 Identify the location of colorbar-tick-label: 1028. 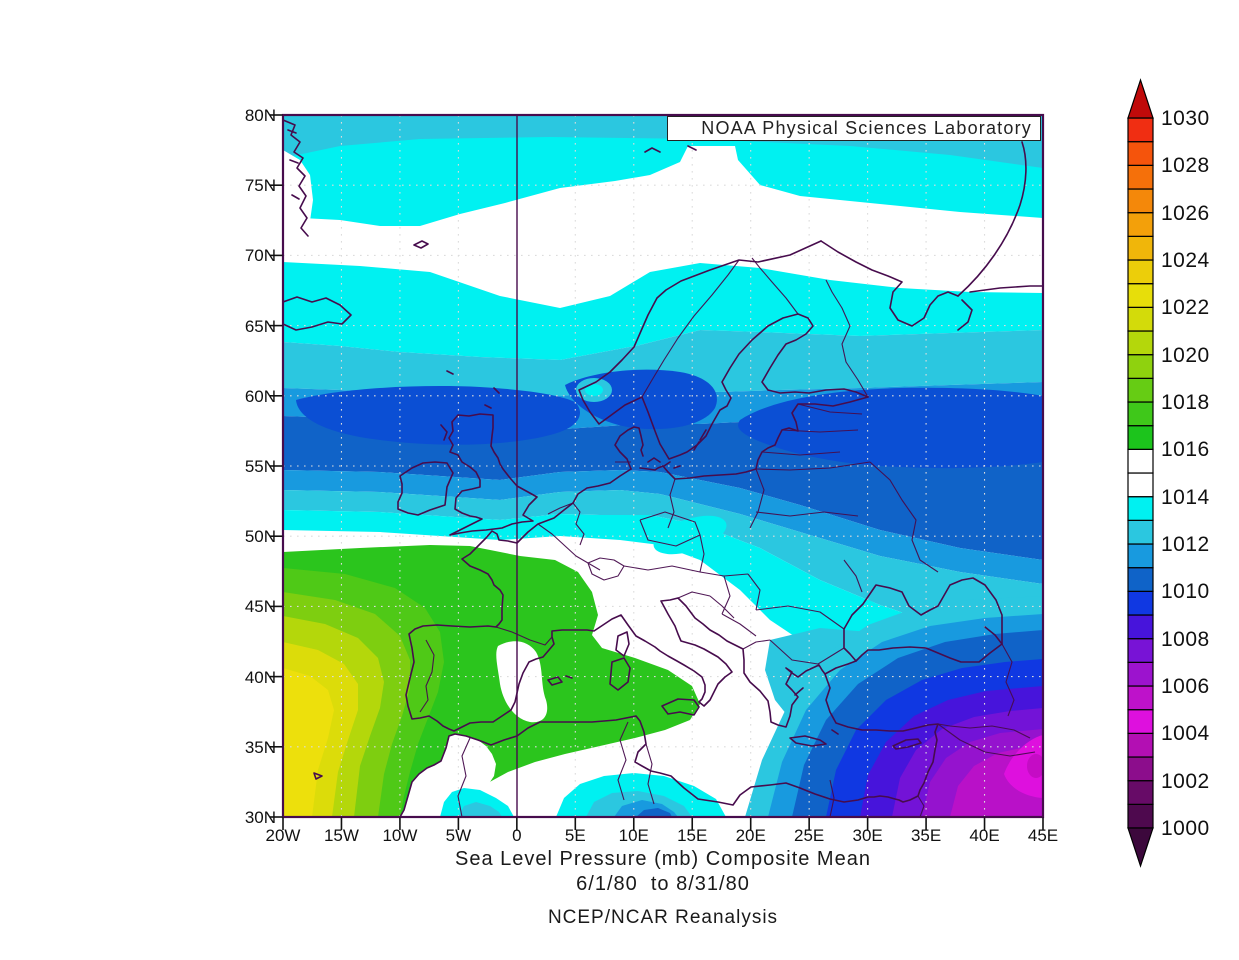
(1185, 166).